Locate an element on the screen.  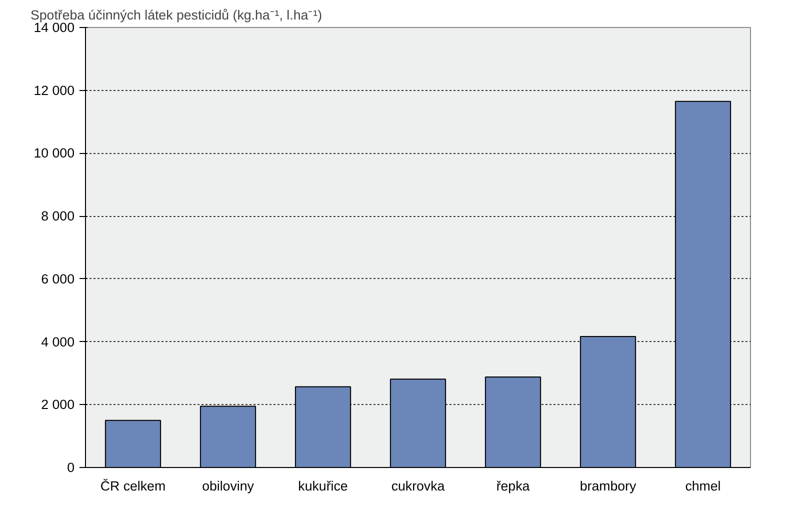
x-tick-label: cukrovka is located at coordinates (418, 486).